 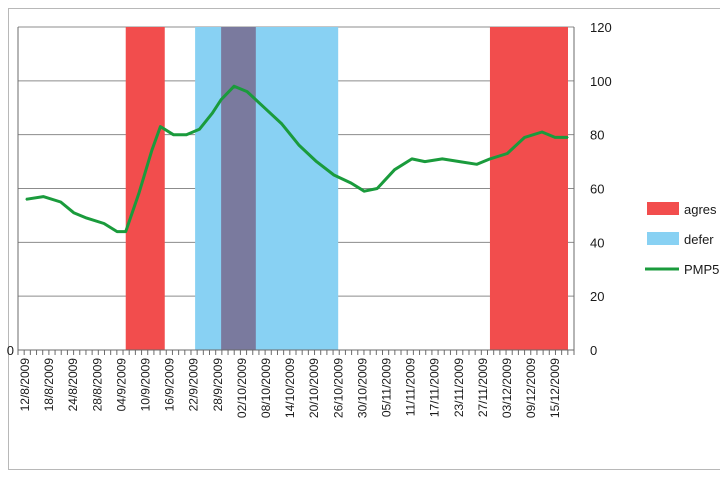 I want to click on legend-label-defer: defer, so click(x=699, y=239).